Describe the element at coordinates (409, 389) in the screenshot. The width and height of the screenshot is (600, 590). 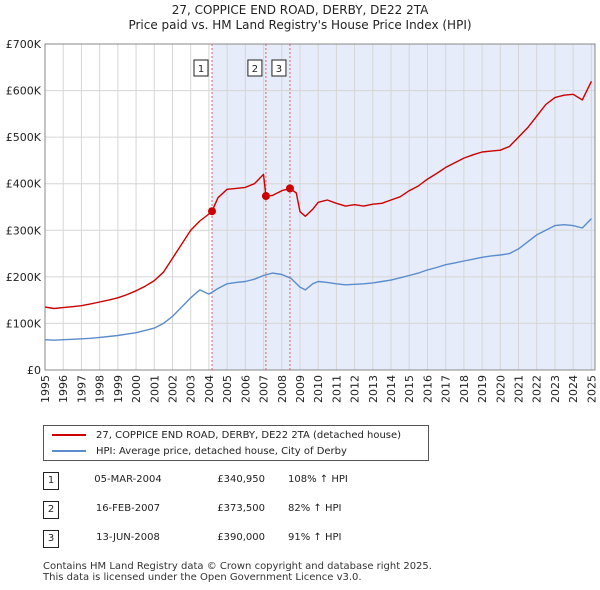
I see `x-tick-label: 2015` at that location.